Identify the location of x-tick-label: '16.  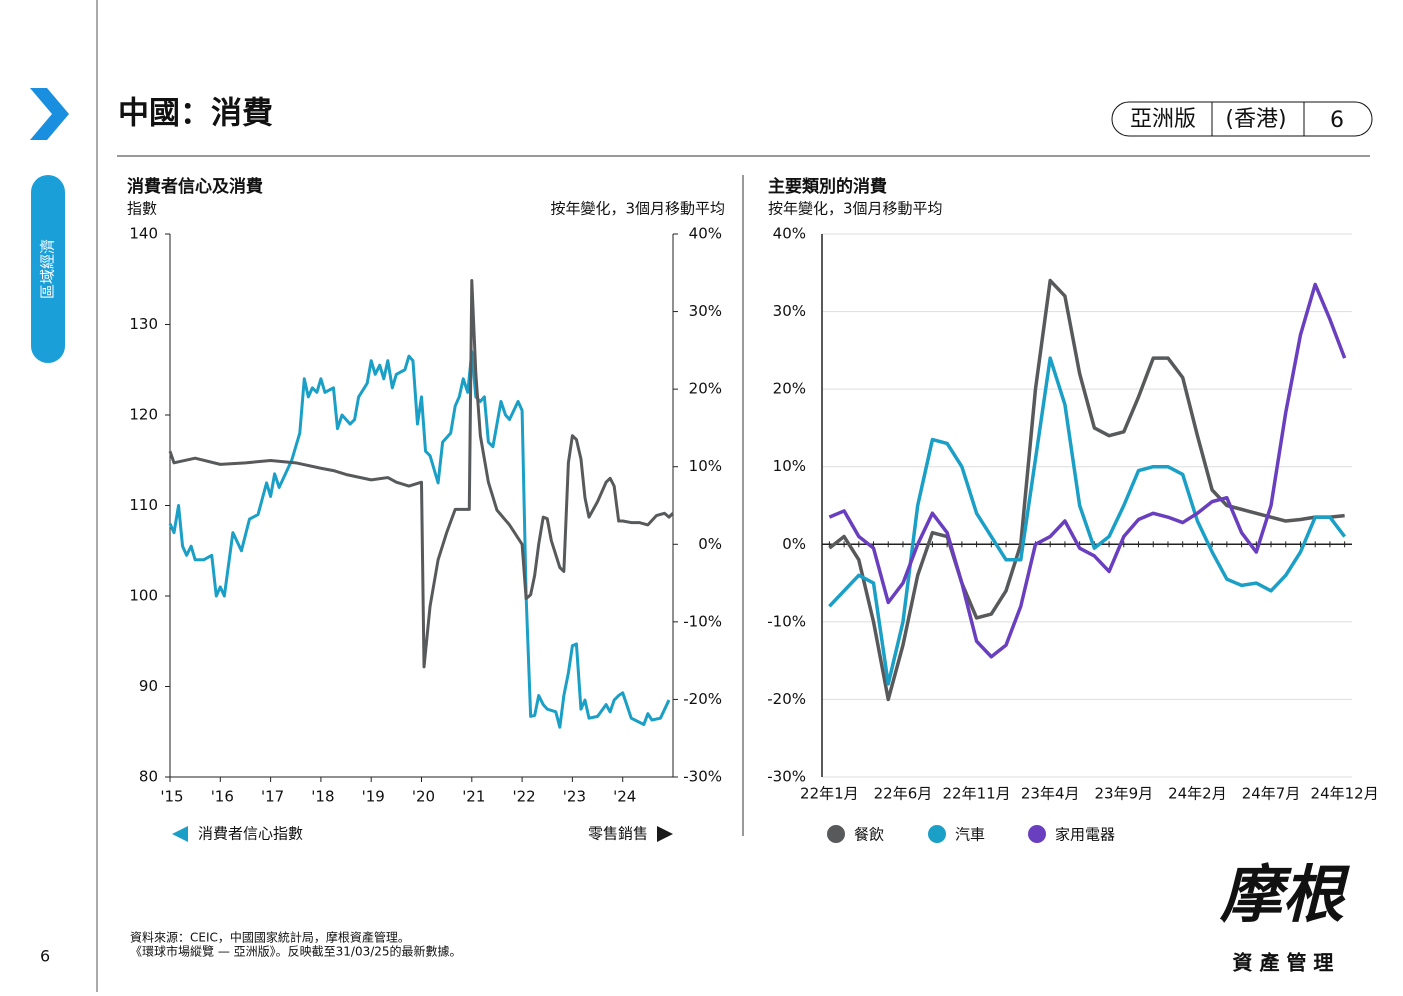
(222, 797).